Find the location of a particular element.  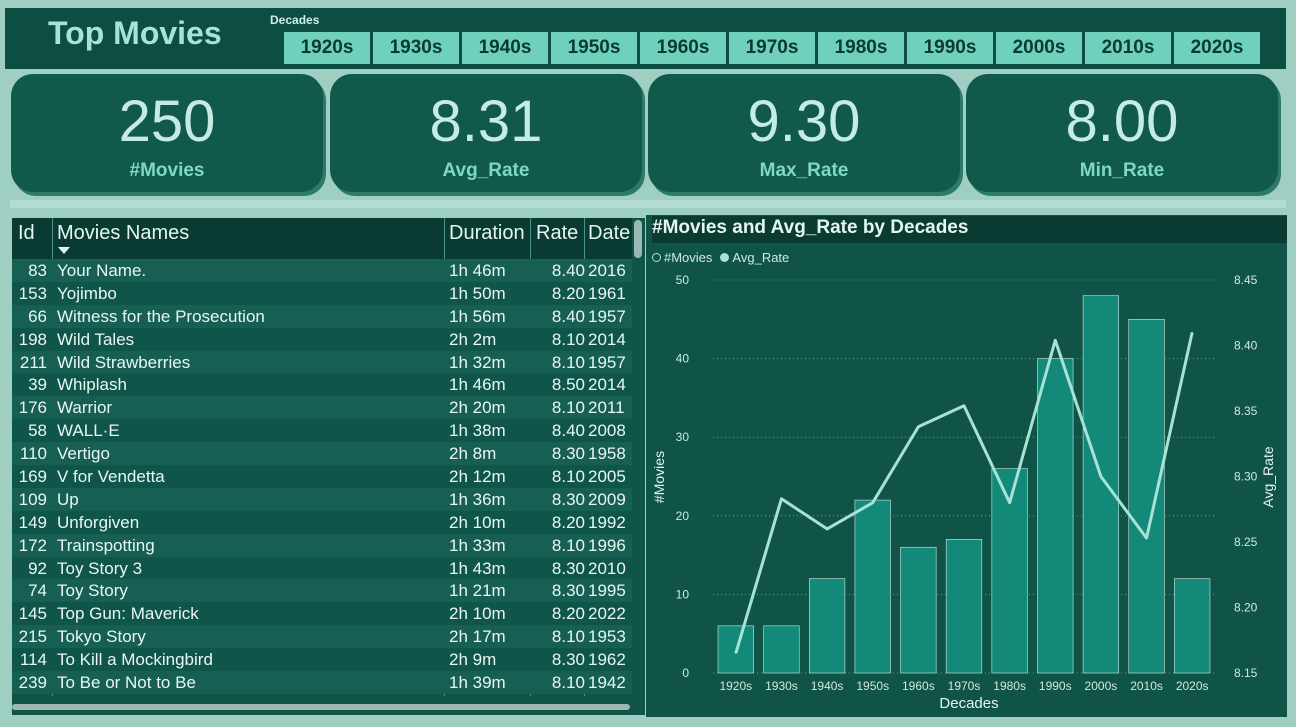

decade-button-1940s: 1940s is located at coordinates (505, 48).